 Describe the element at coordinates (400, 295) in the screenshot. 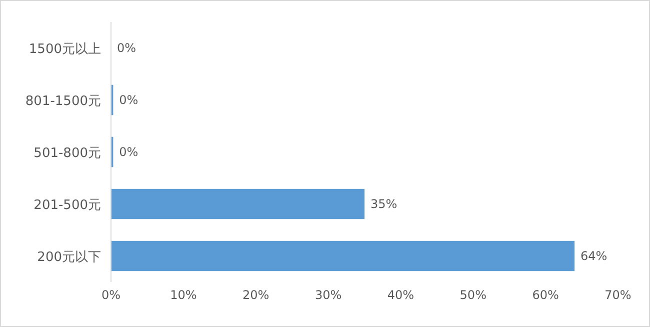

I see `x-tick-label: 40%` at that location.